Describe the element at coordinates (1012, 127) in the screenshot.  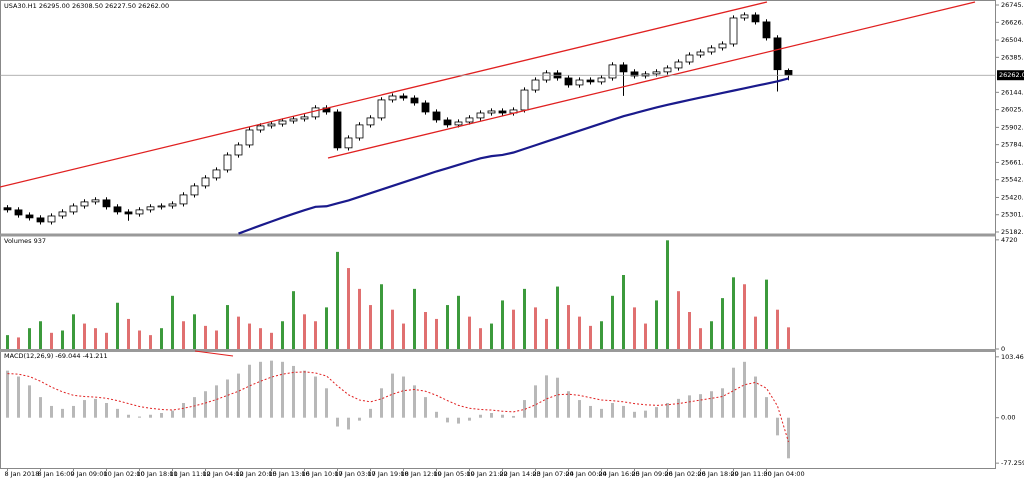
I see `y-tick-label: 25902.90` at that location.